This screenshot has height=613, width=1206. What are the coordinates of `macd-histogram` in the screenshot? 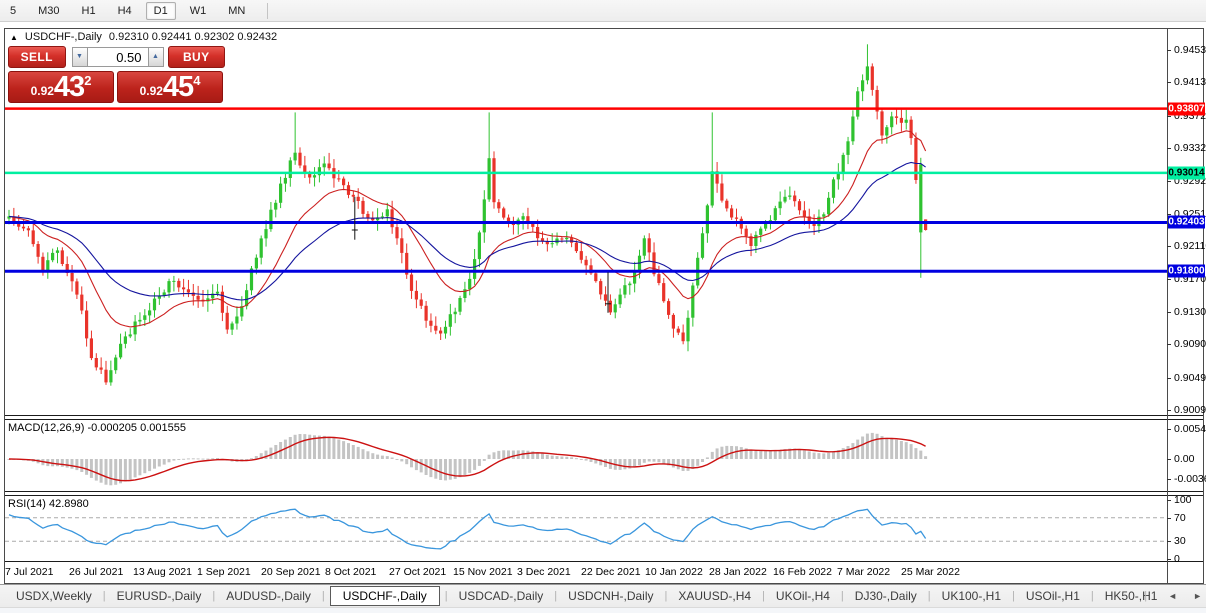 It's located at (467, 459).